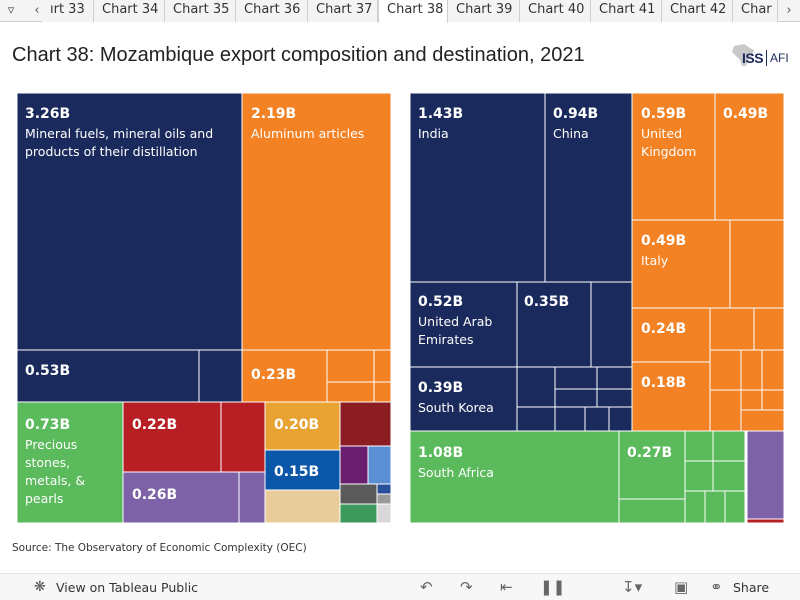 The width and height of the screenshot is (800, 600). What do you see at coordinates (484, 11) in the screenshot?
I see `tab-39: Chart 39` at bounding box center [484, 11].